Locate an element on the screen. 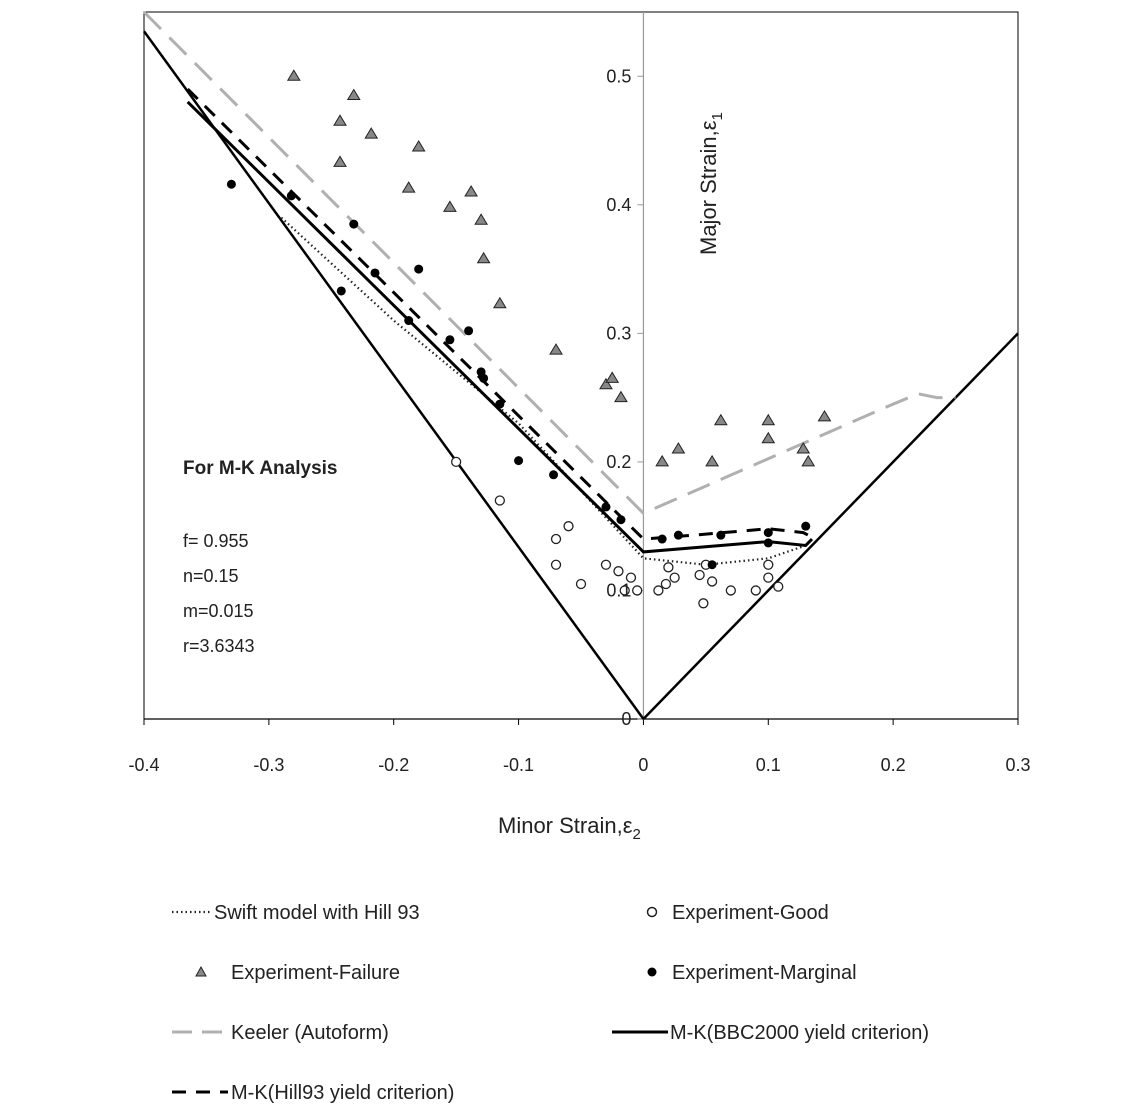 This screenshot has width=1143, height=1107. legend-label: M-K(Hill93 yield criterion) is located at coordinates (342, 1093).